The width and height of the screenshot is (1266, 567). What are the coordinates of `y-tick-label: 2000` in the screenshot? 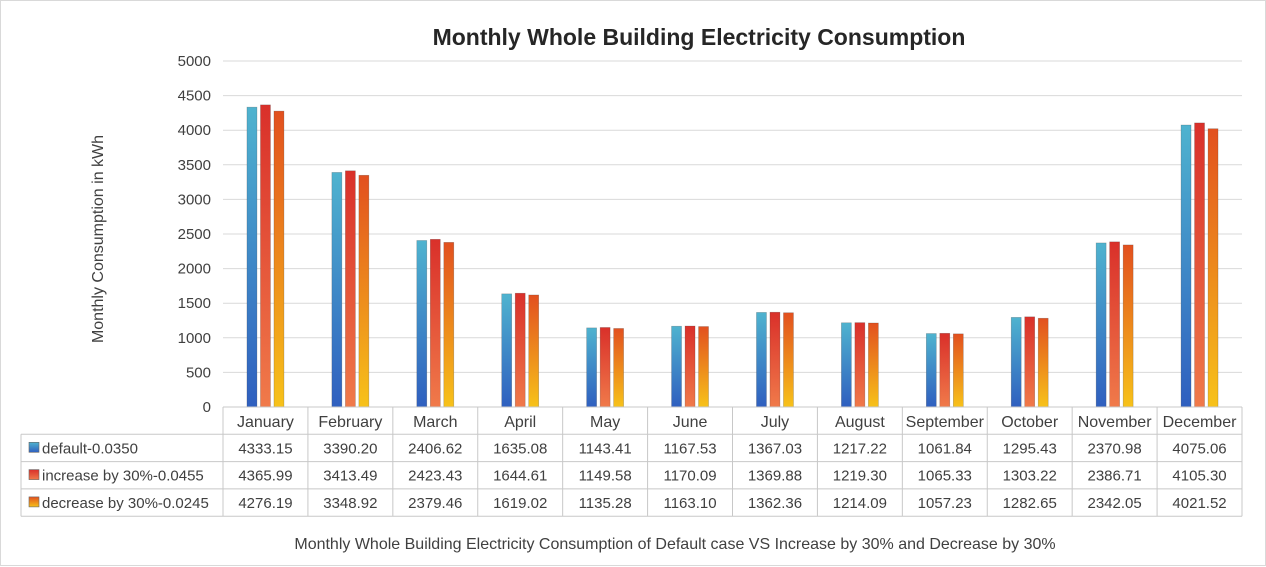 It's located at (194, 269).